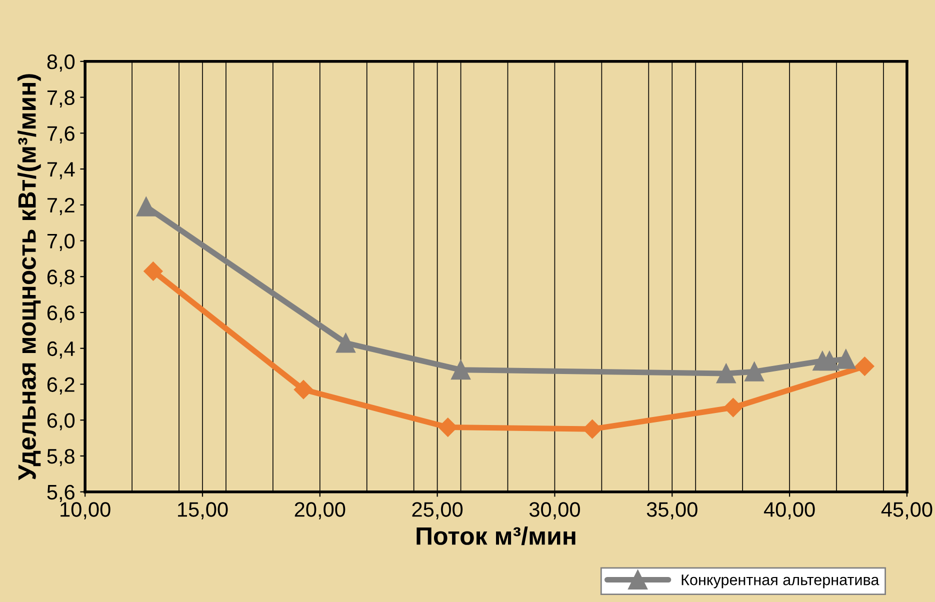 The image size is (935, 602). Describe the element at coordinates (60, 385) in the screenshot. I see `y-tick-label: 6,2` at that location.